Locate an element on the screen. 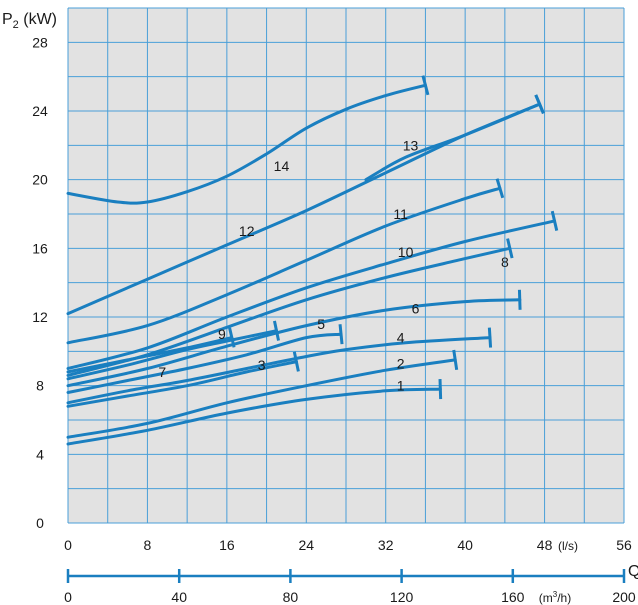  curve-label-11: 11 is located at coordinates (400, 214).